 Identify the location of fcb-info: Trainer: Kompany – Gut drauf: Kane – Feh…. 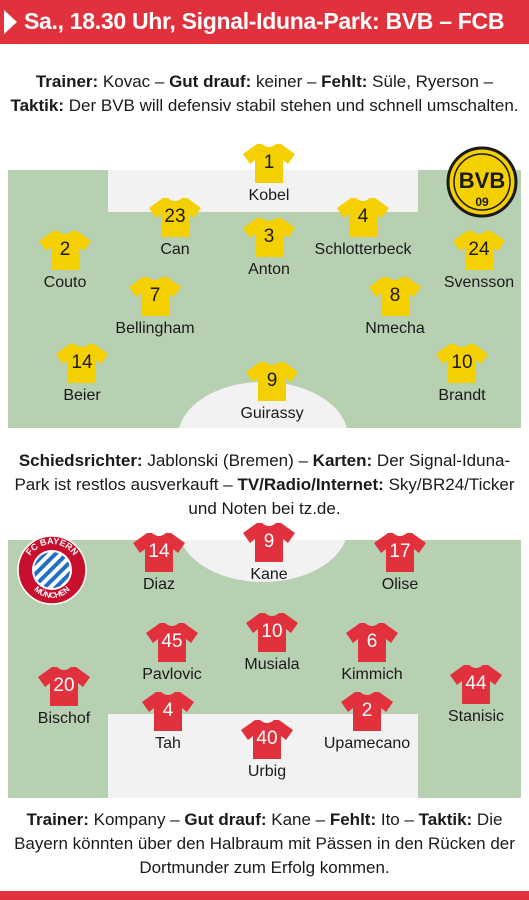
(264, 844).